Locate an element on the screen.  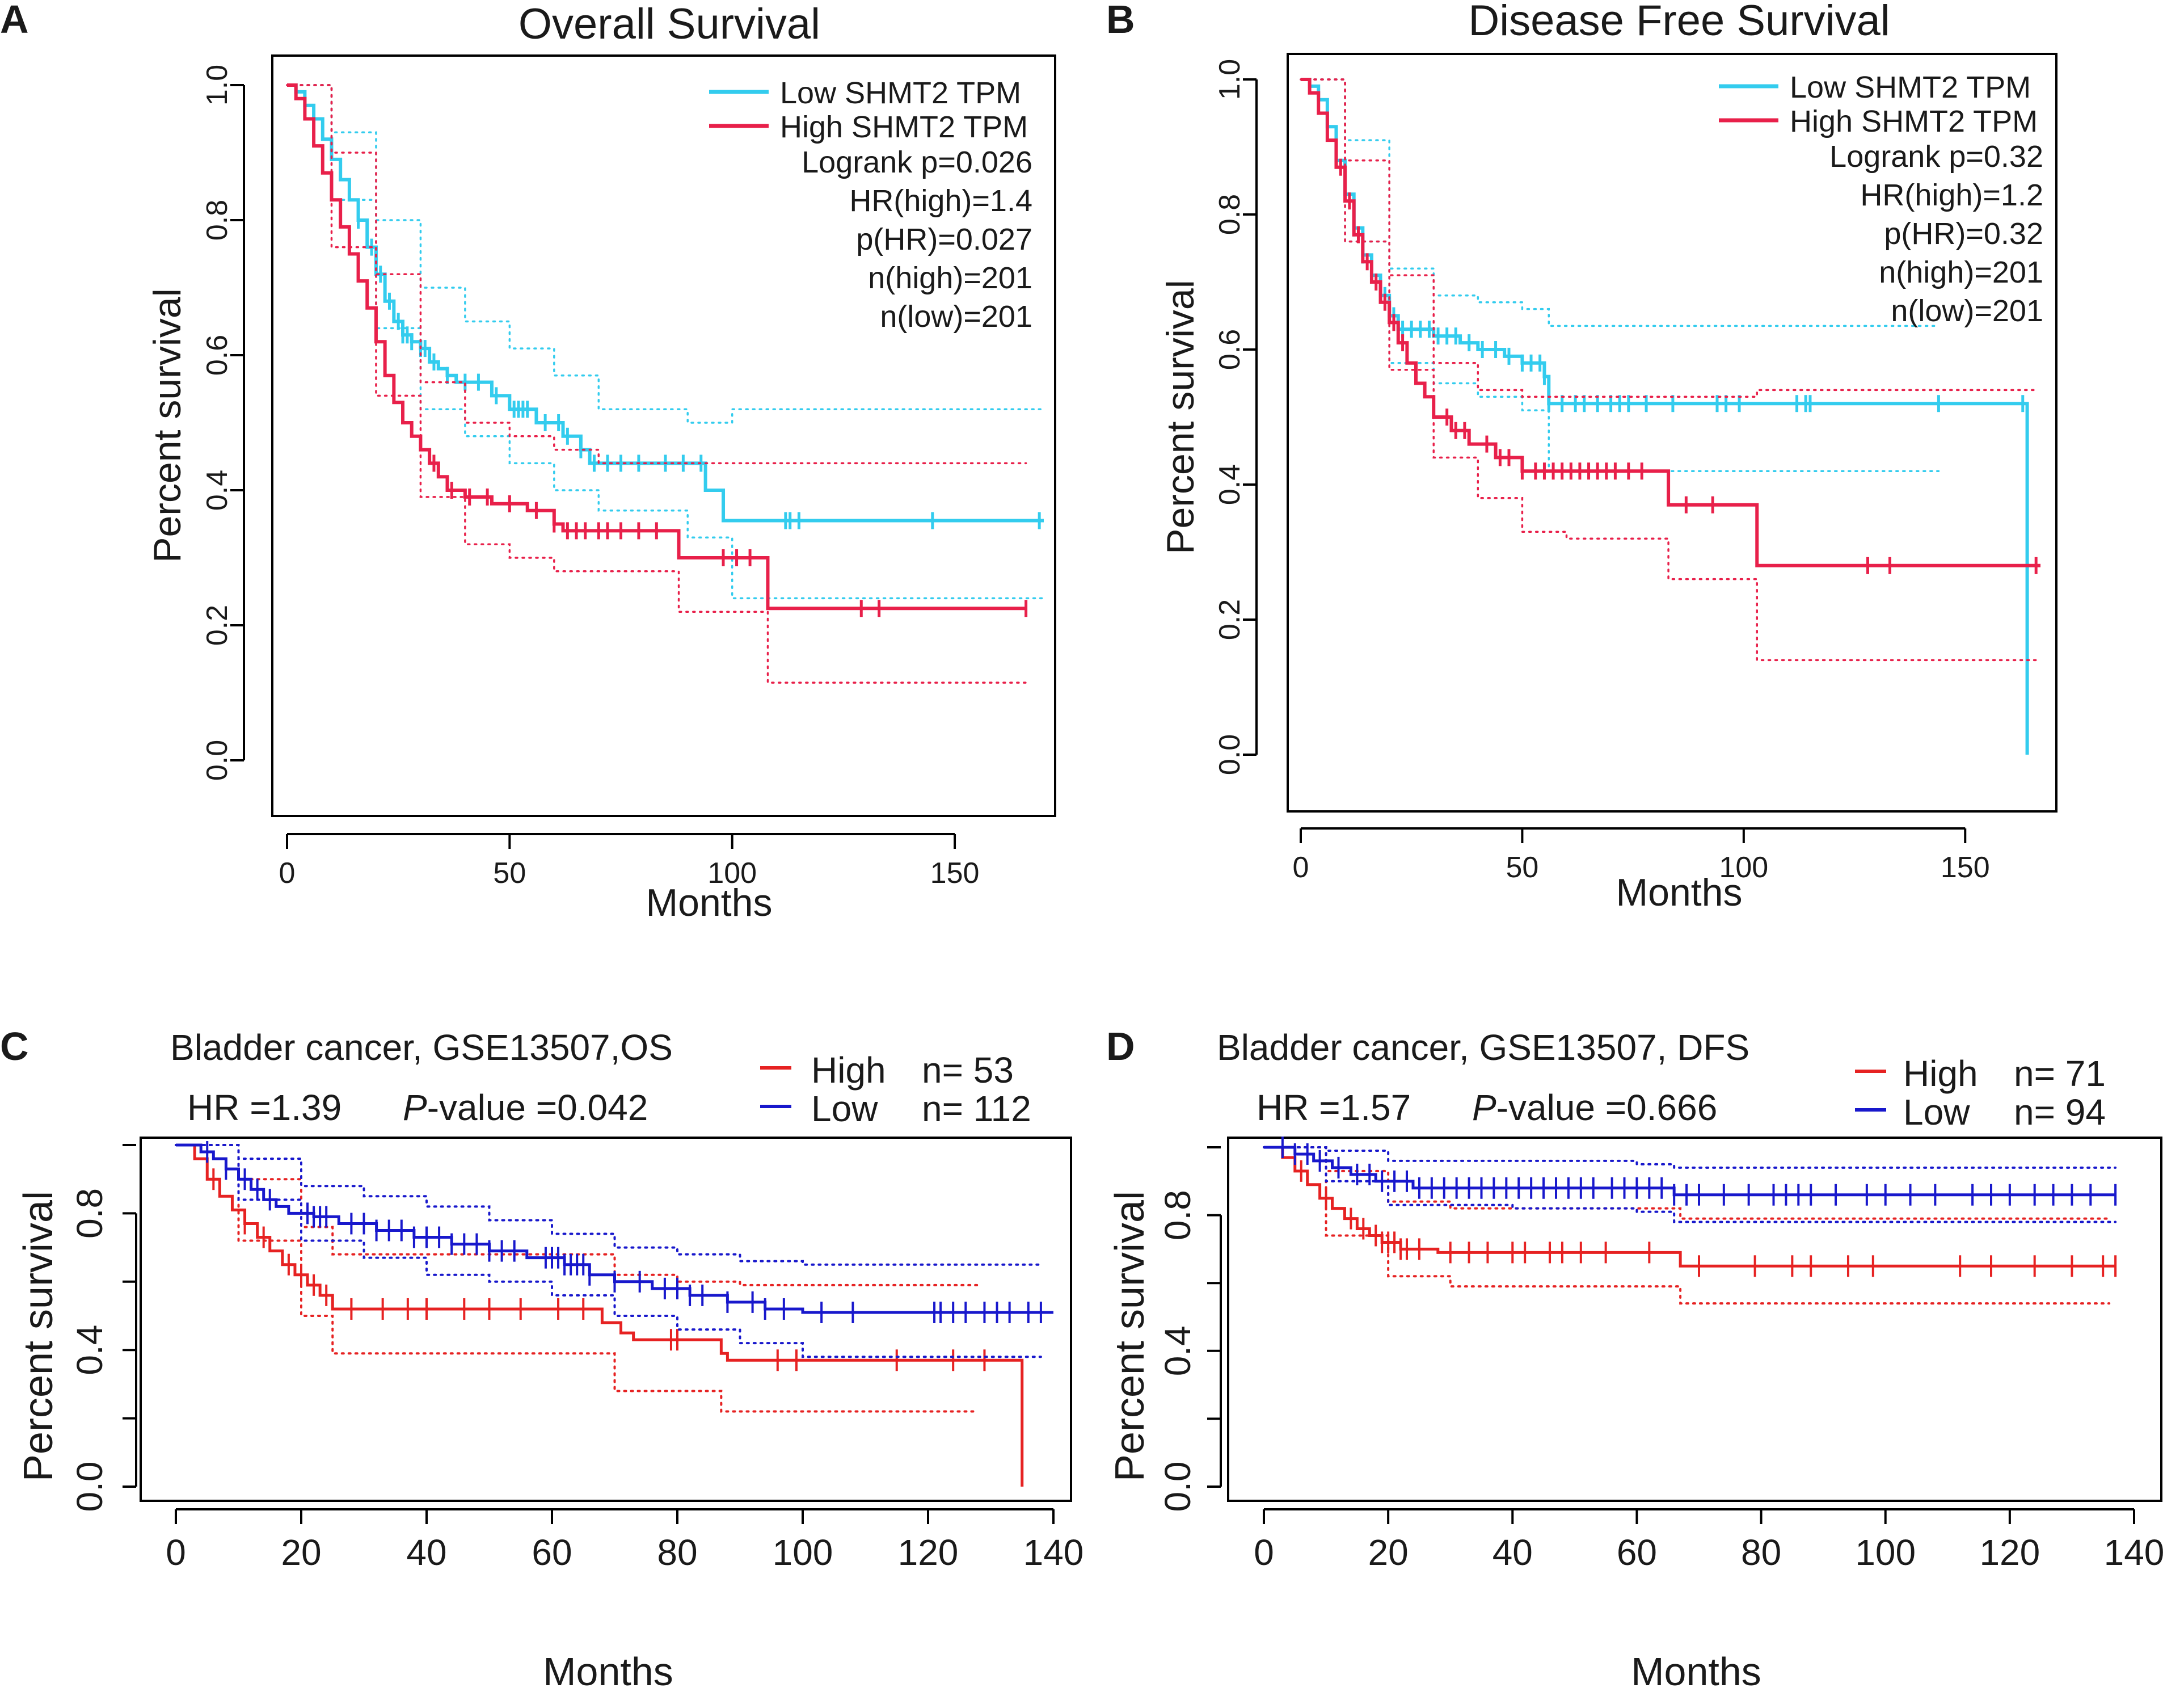
x-axis-label-c: Months is located at coordinates (608, 1671).